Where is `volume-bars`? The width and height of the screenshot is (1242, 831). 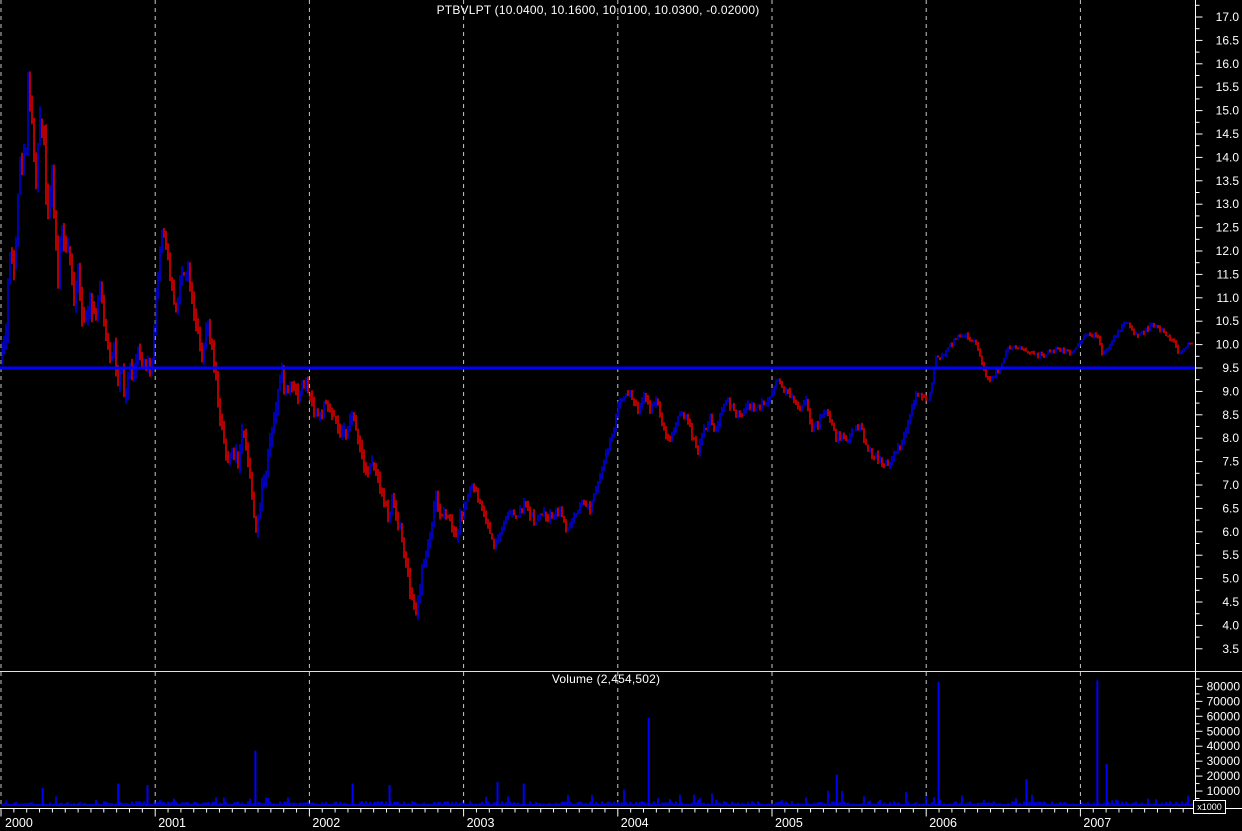
volume-bars is located at coordinates (597, 743).